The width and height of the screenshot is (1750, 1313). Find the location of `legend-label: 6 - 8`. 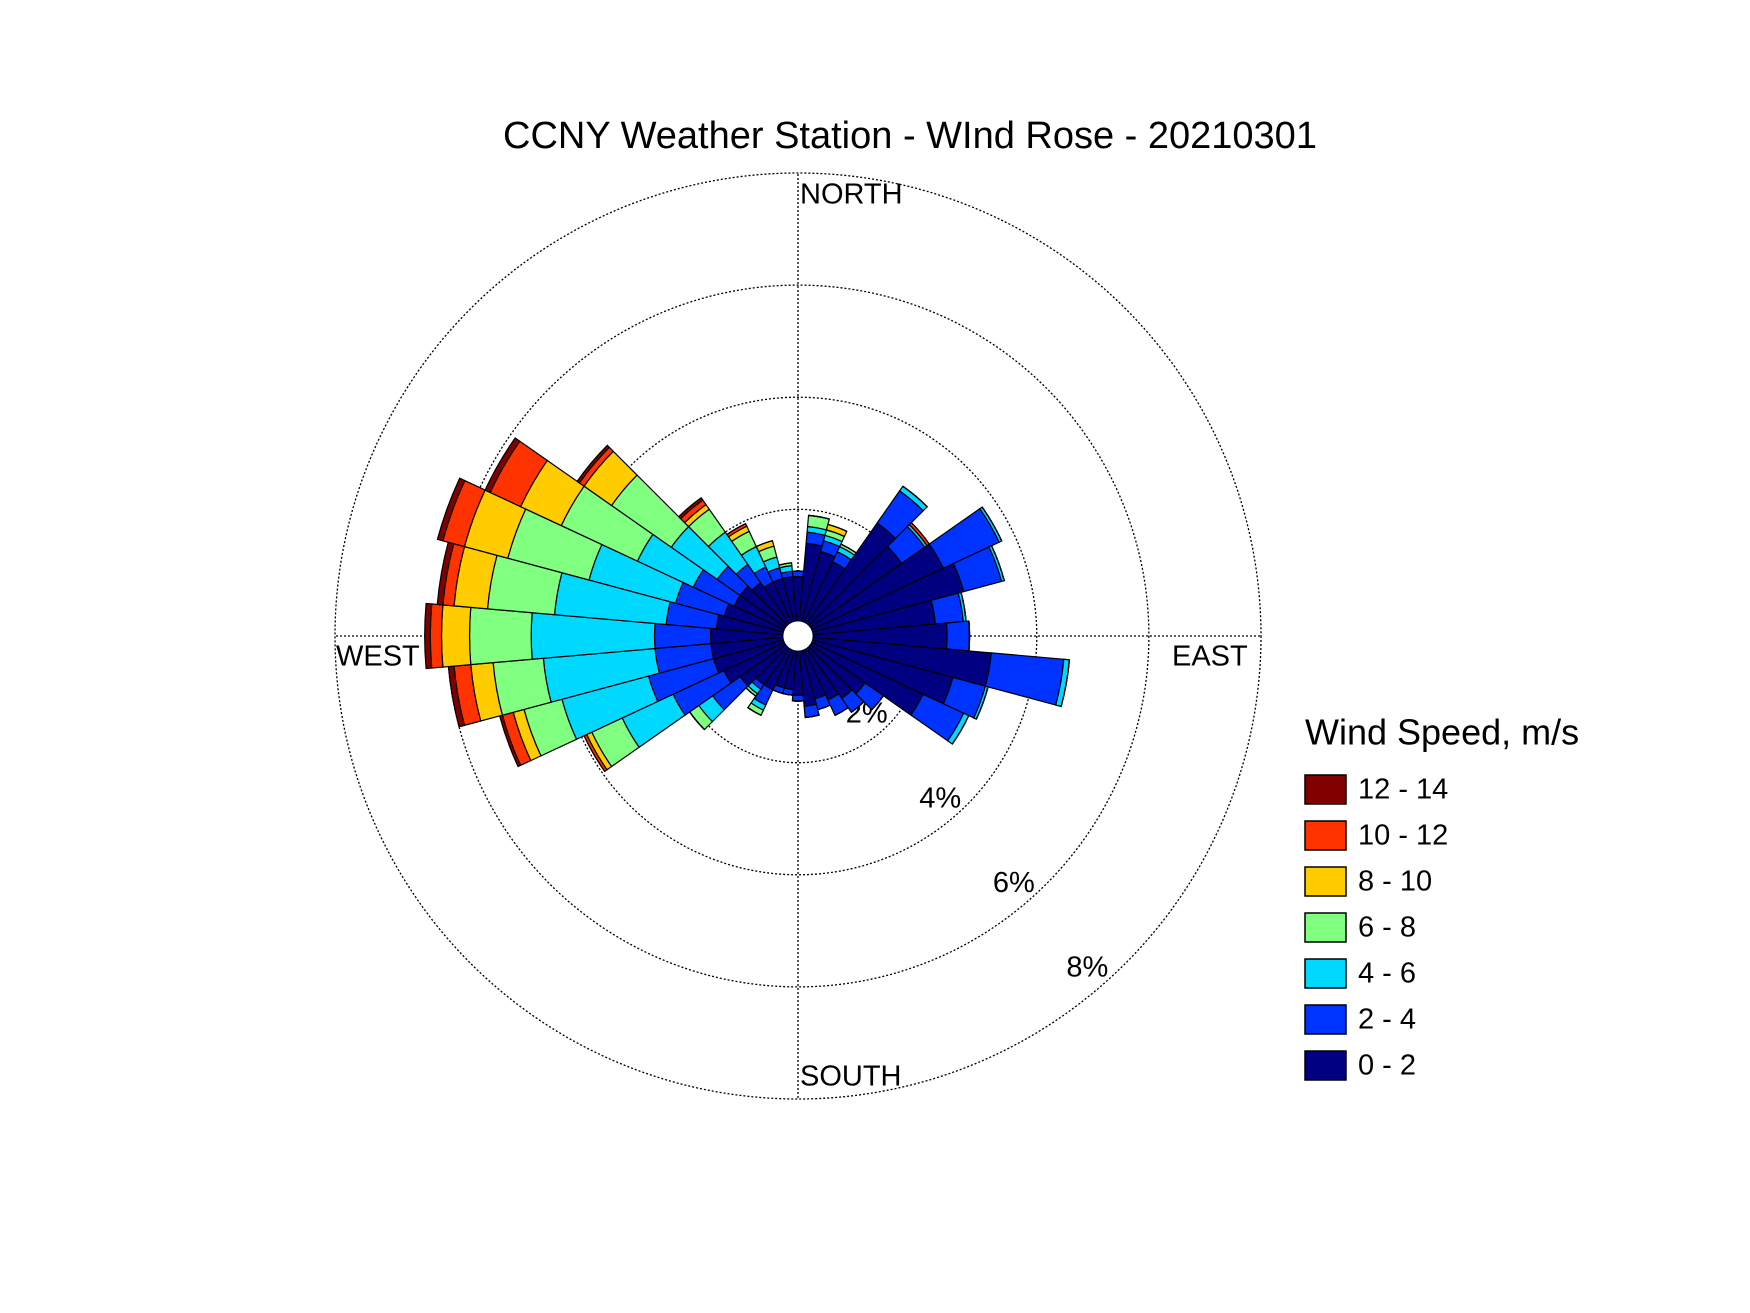

legend-label: 6 - 8 is located at coordinates (1387, 928).